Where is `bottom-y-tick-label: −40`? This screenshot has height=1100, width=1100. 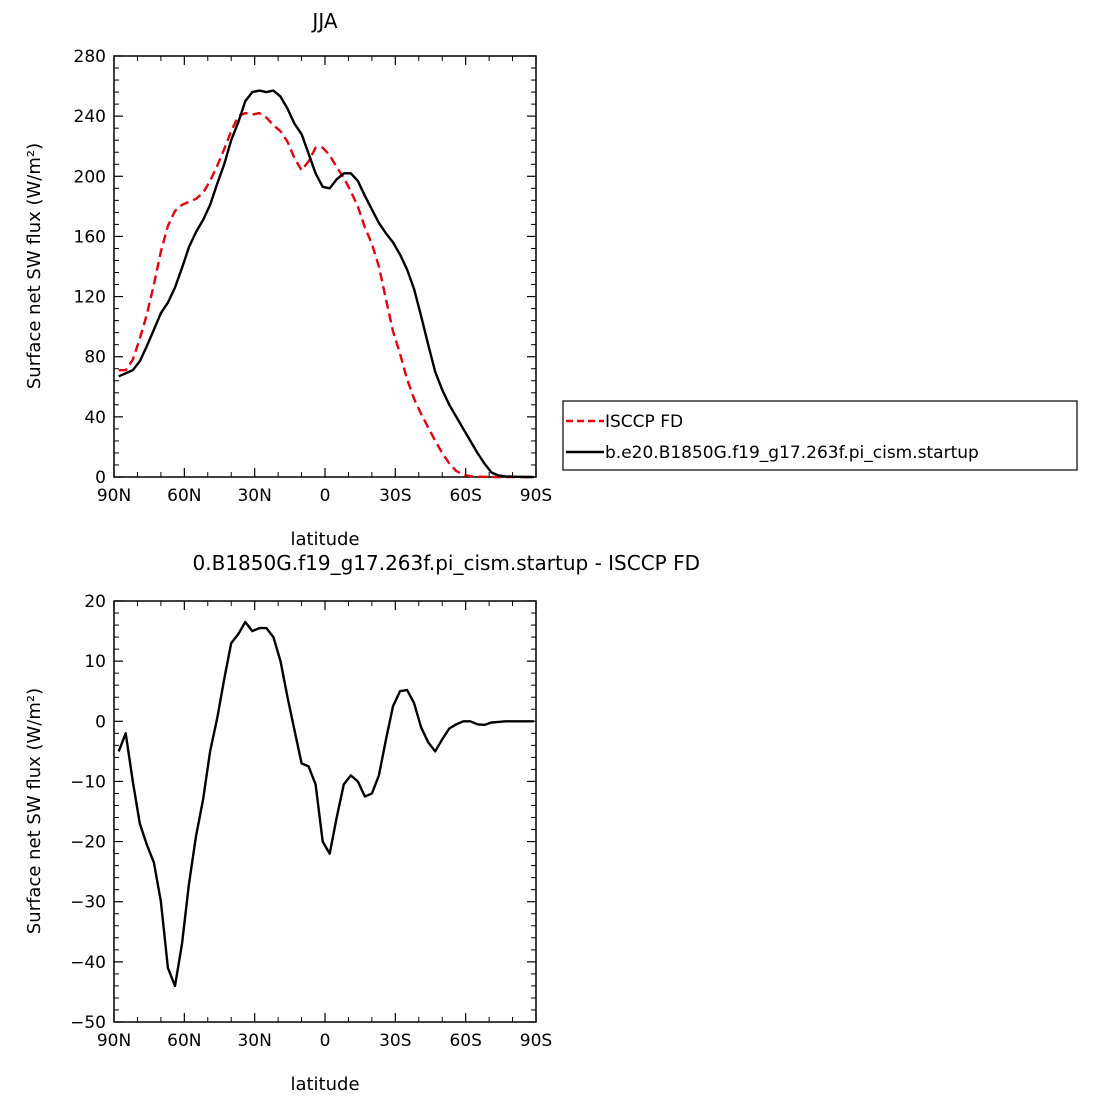
bottom-y-tick-label: −40 is located at coordinates (88, 963).